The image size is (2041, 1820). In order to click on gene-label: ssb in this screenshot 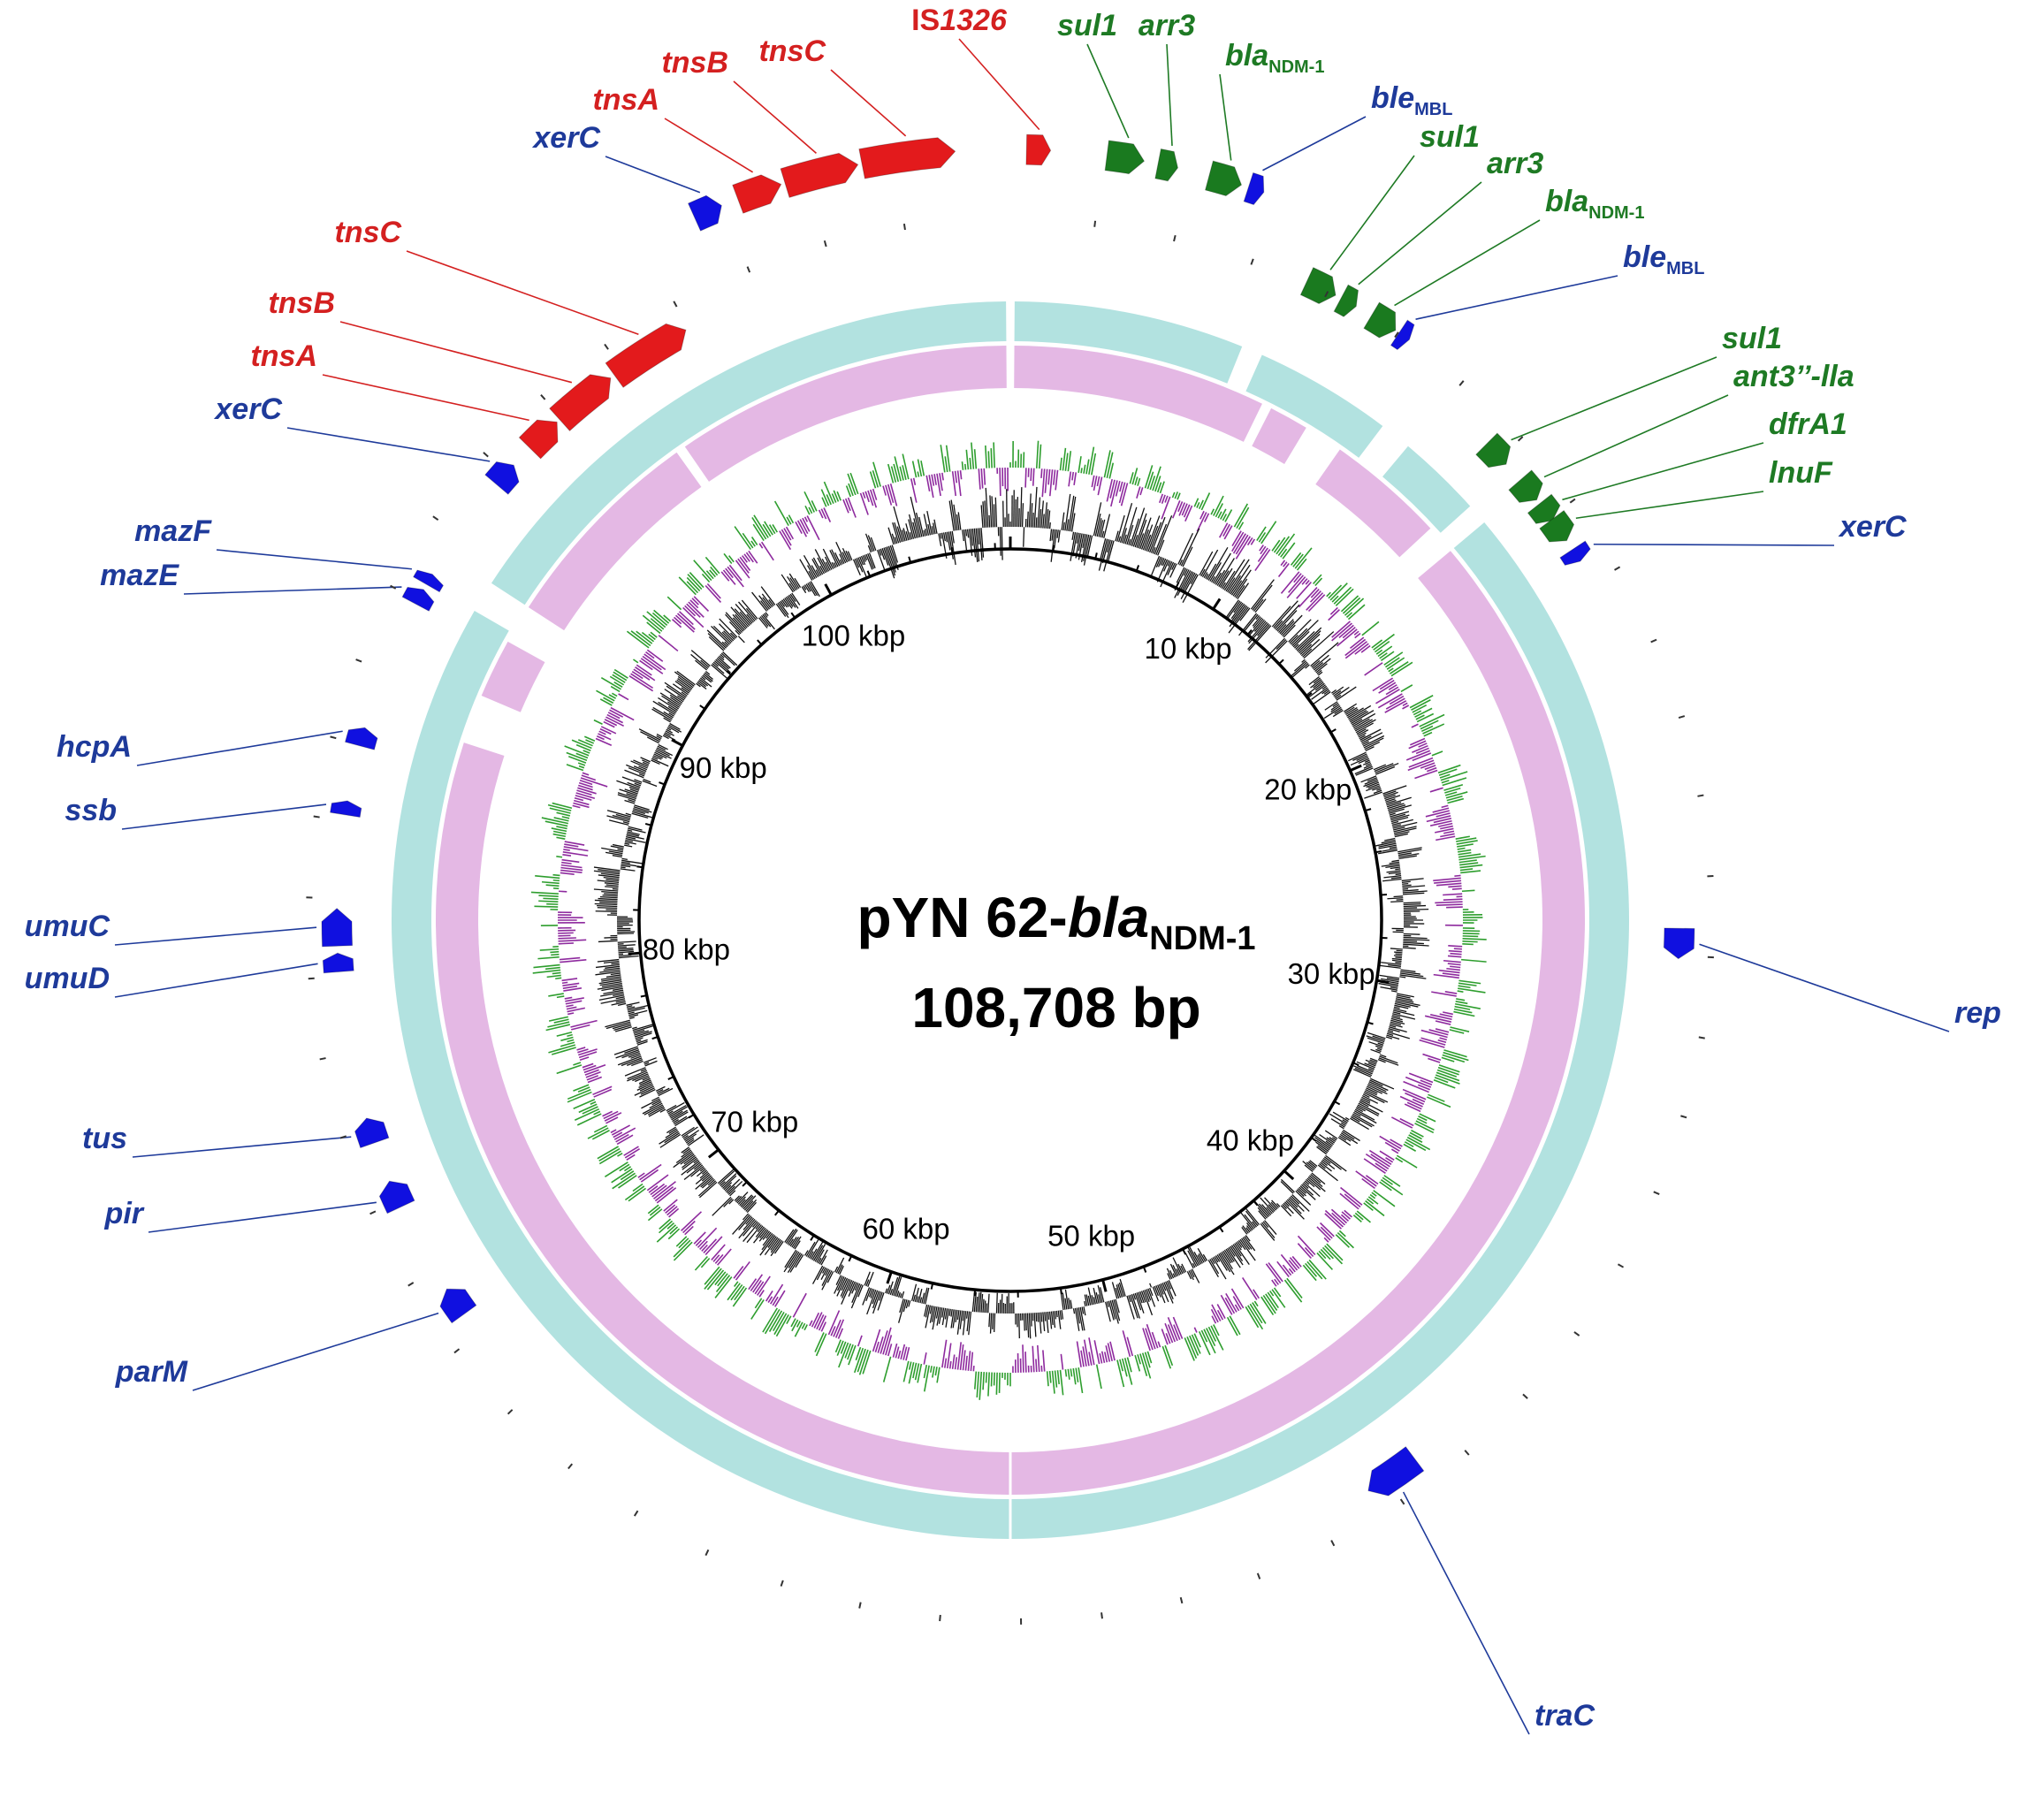, I will do `click(91, 810)`.